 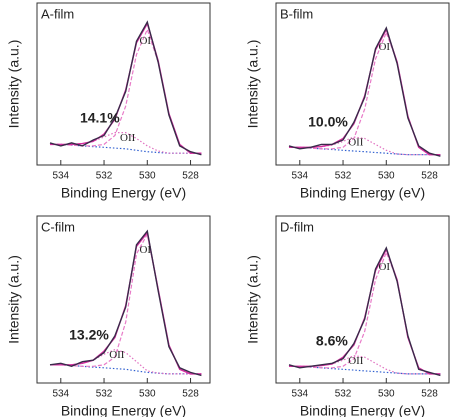 What do you see at coordinates (328, 122) in the screenshot?
I see `percent-label: 10.0%` at bounding box center [328, 122].